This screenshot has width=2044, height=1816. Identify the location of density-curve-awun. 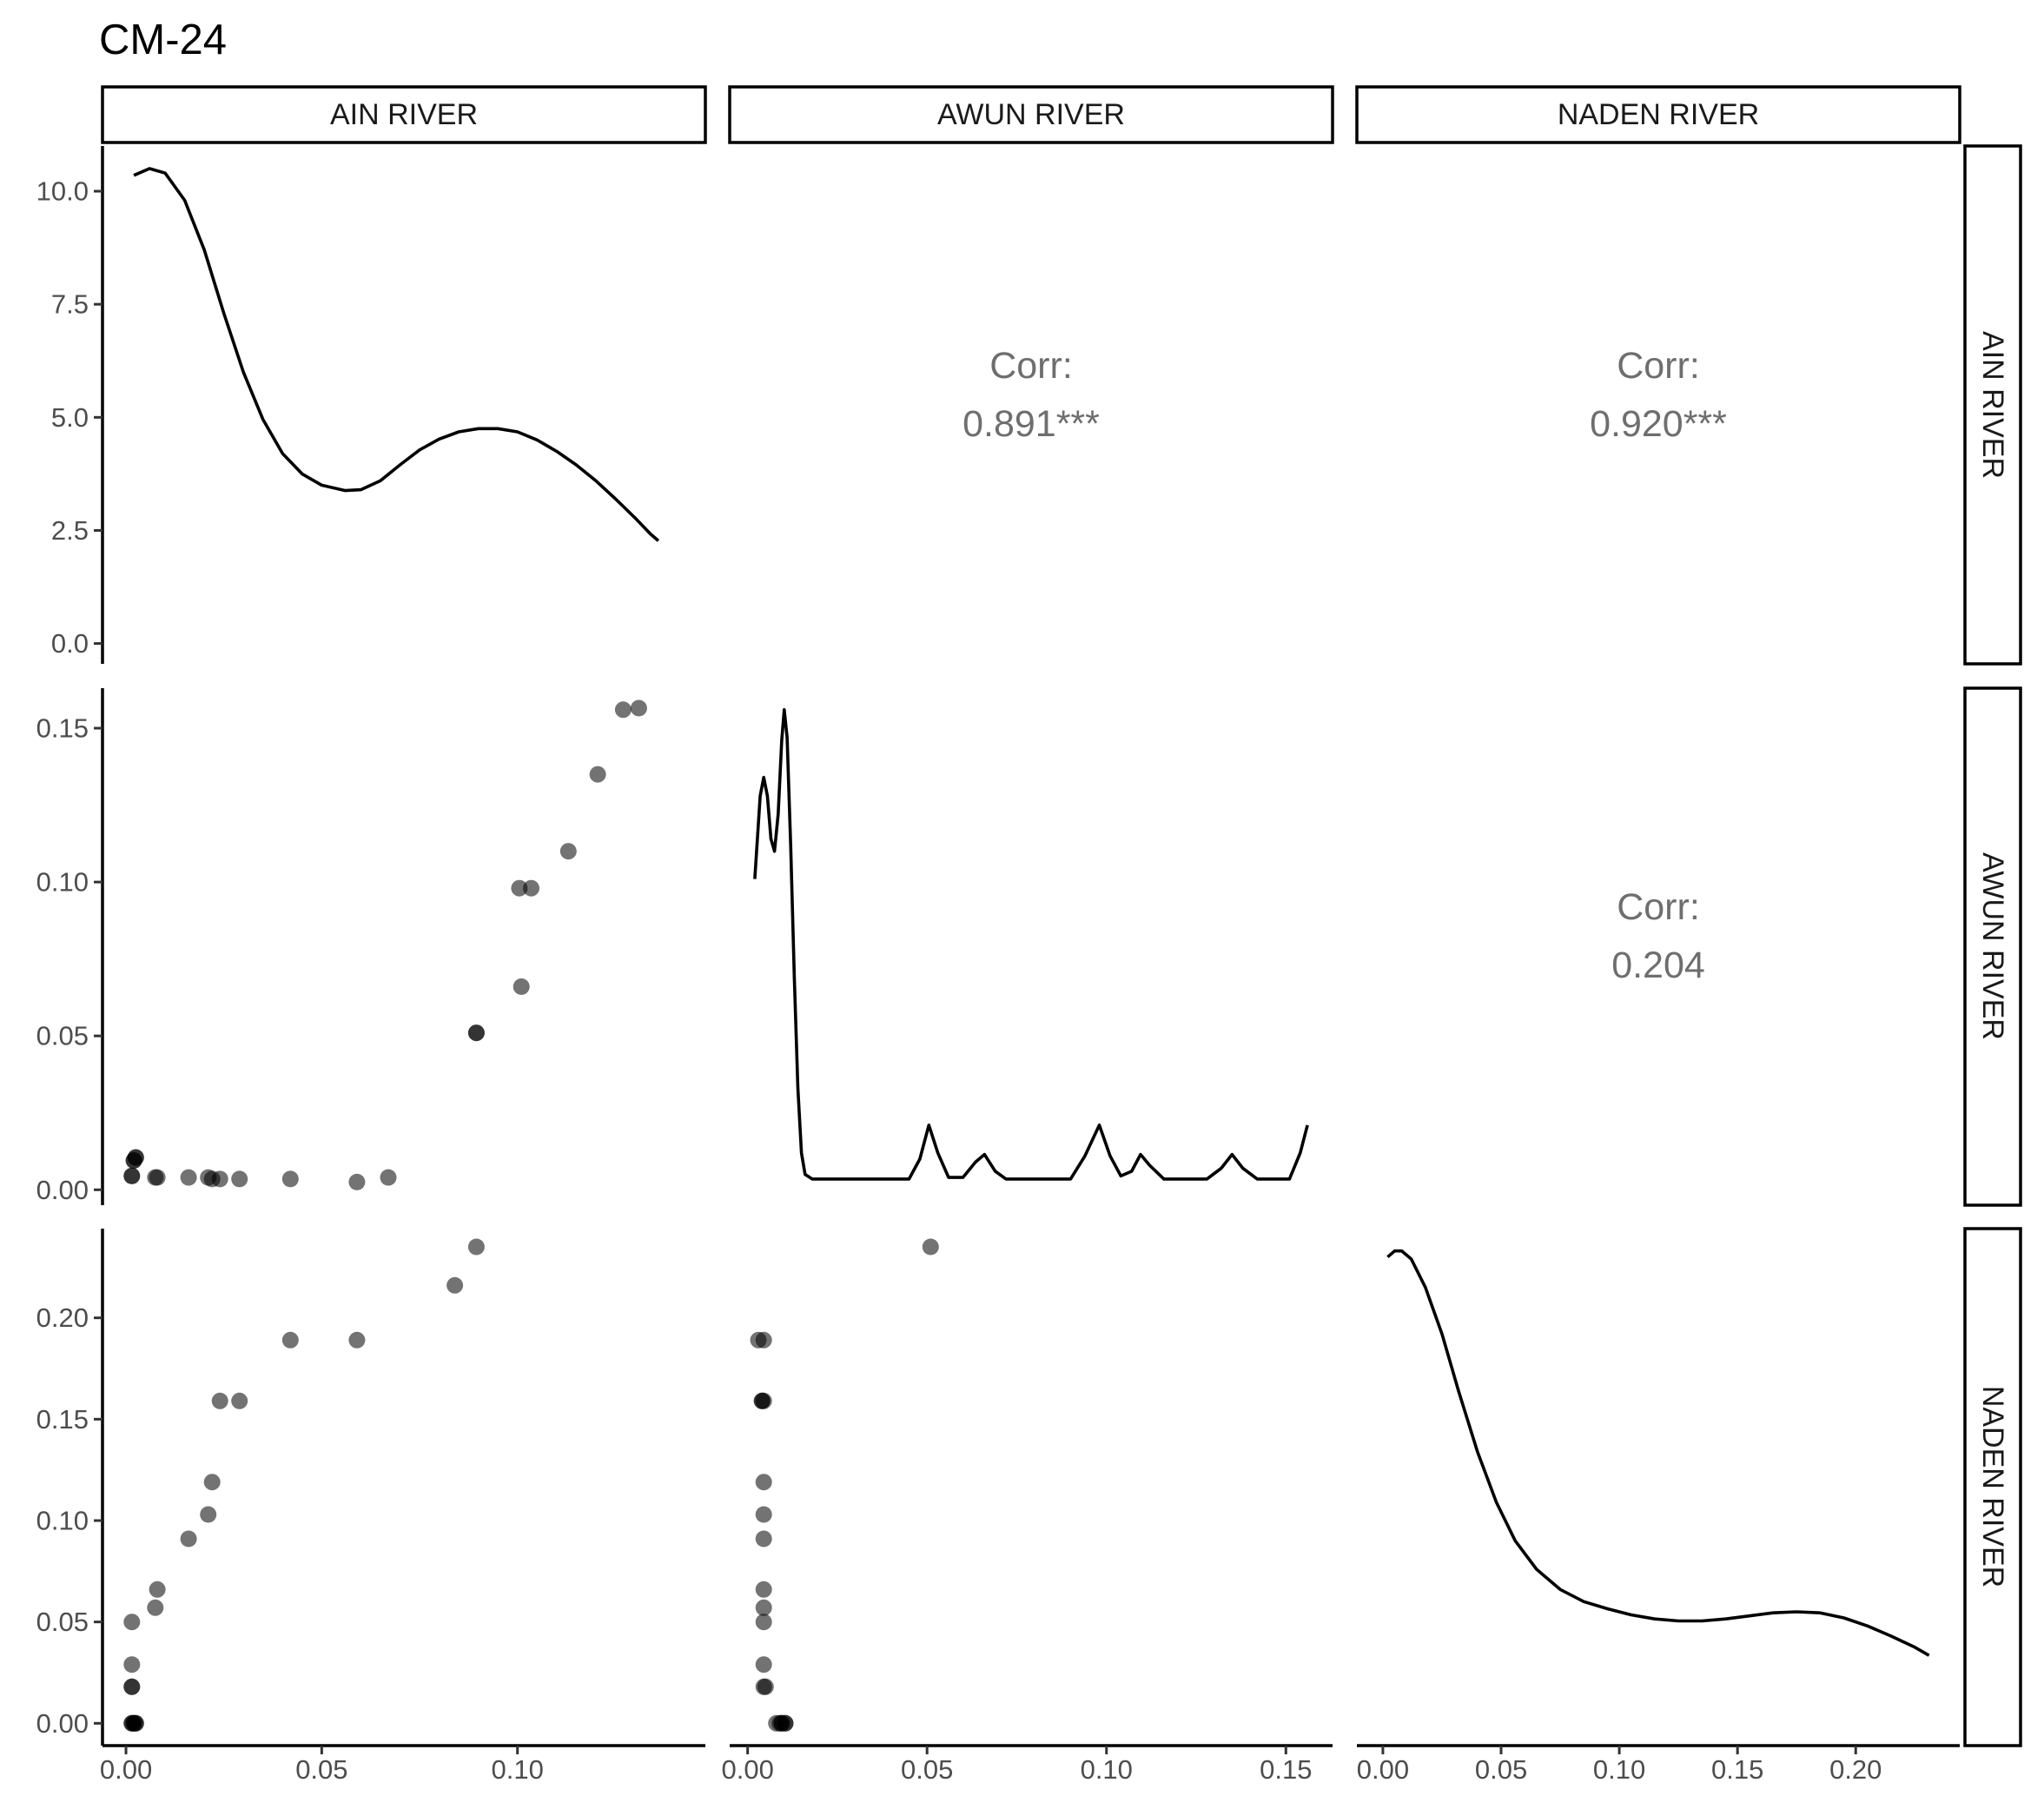
(1031, 944).